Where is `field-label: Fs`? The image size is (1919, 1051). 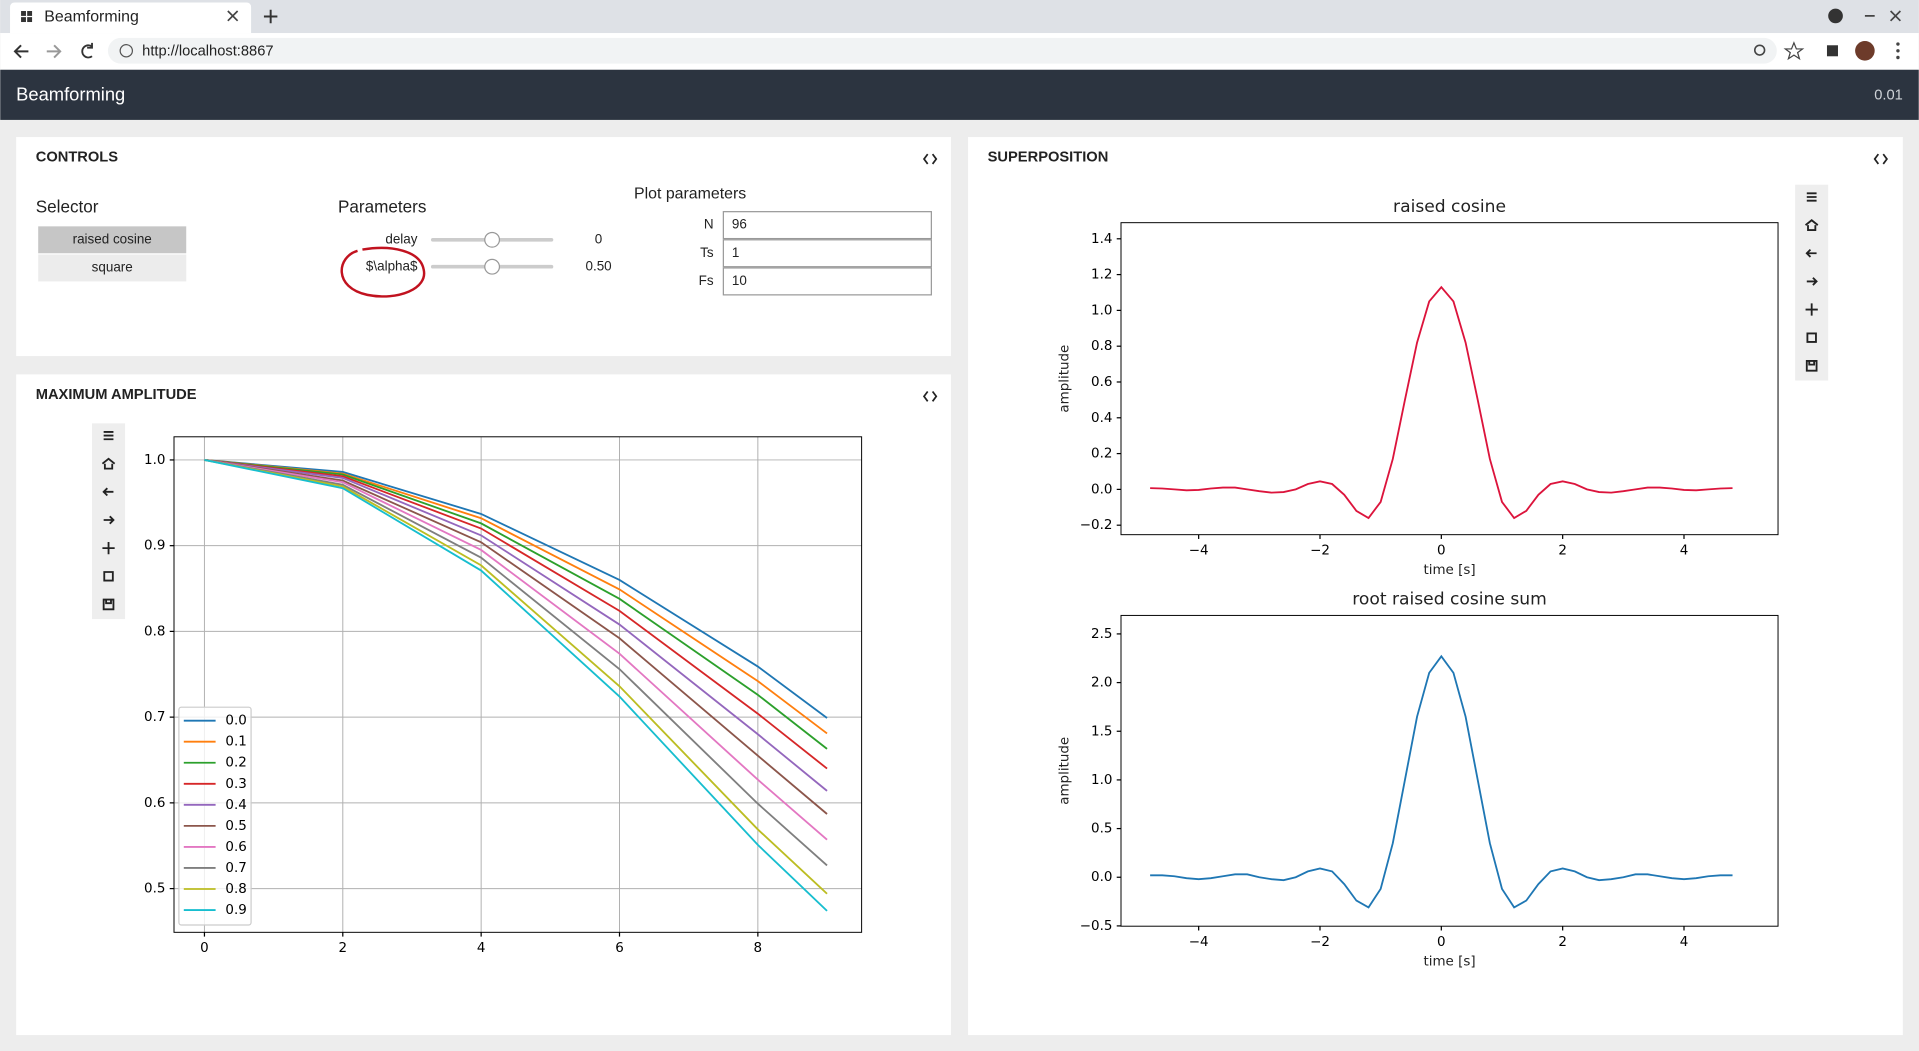
field-label: Fs is located at coordinates (706, 280).